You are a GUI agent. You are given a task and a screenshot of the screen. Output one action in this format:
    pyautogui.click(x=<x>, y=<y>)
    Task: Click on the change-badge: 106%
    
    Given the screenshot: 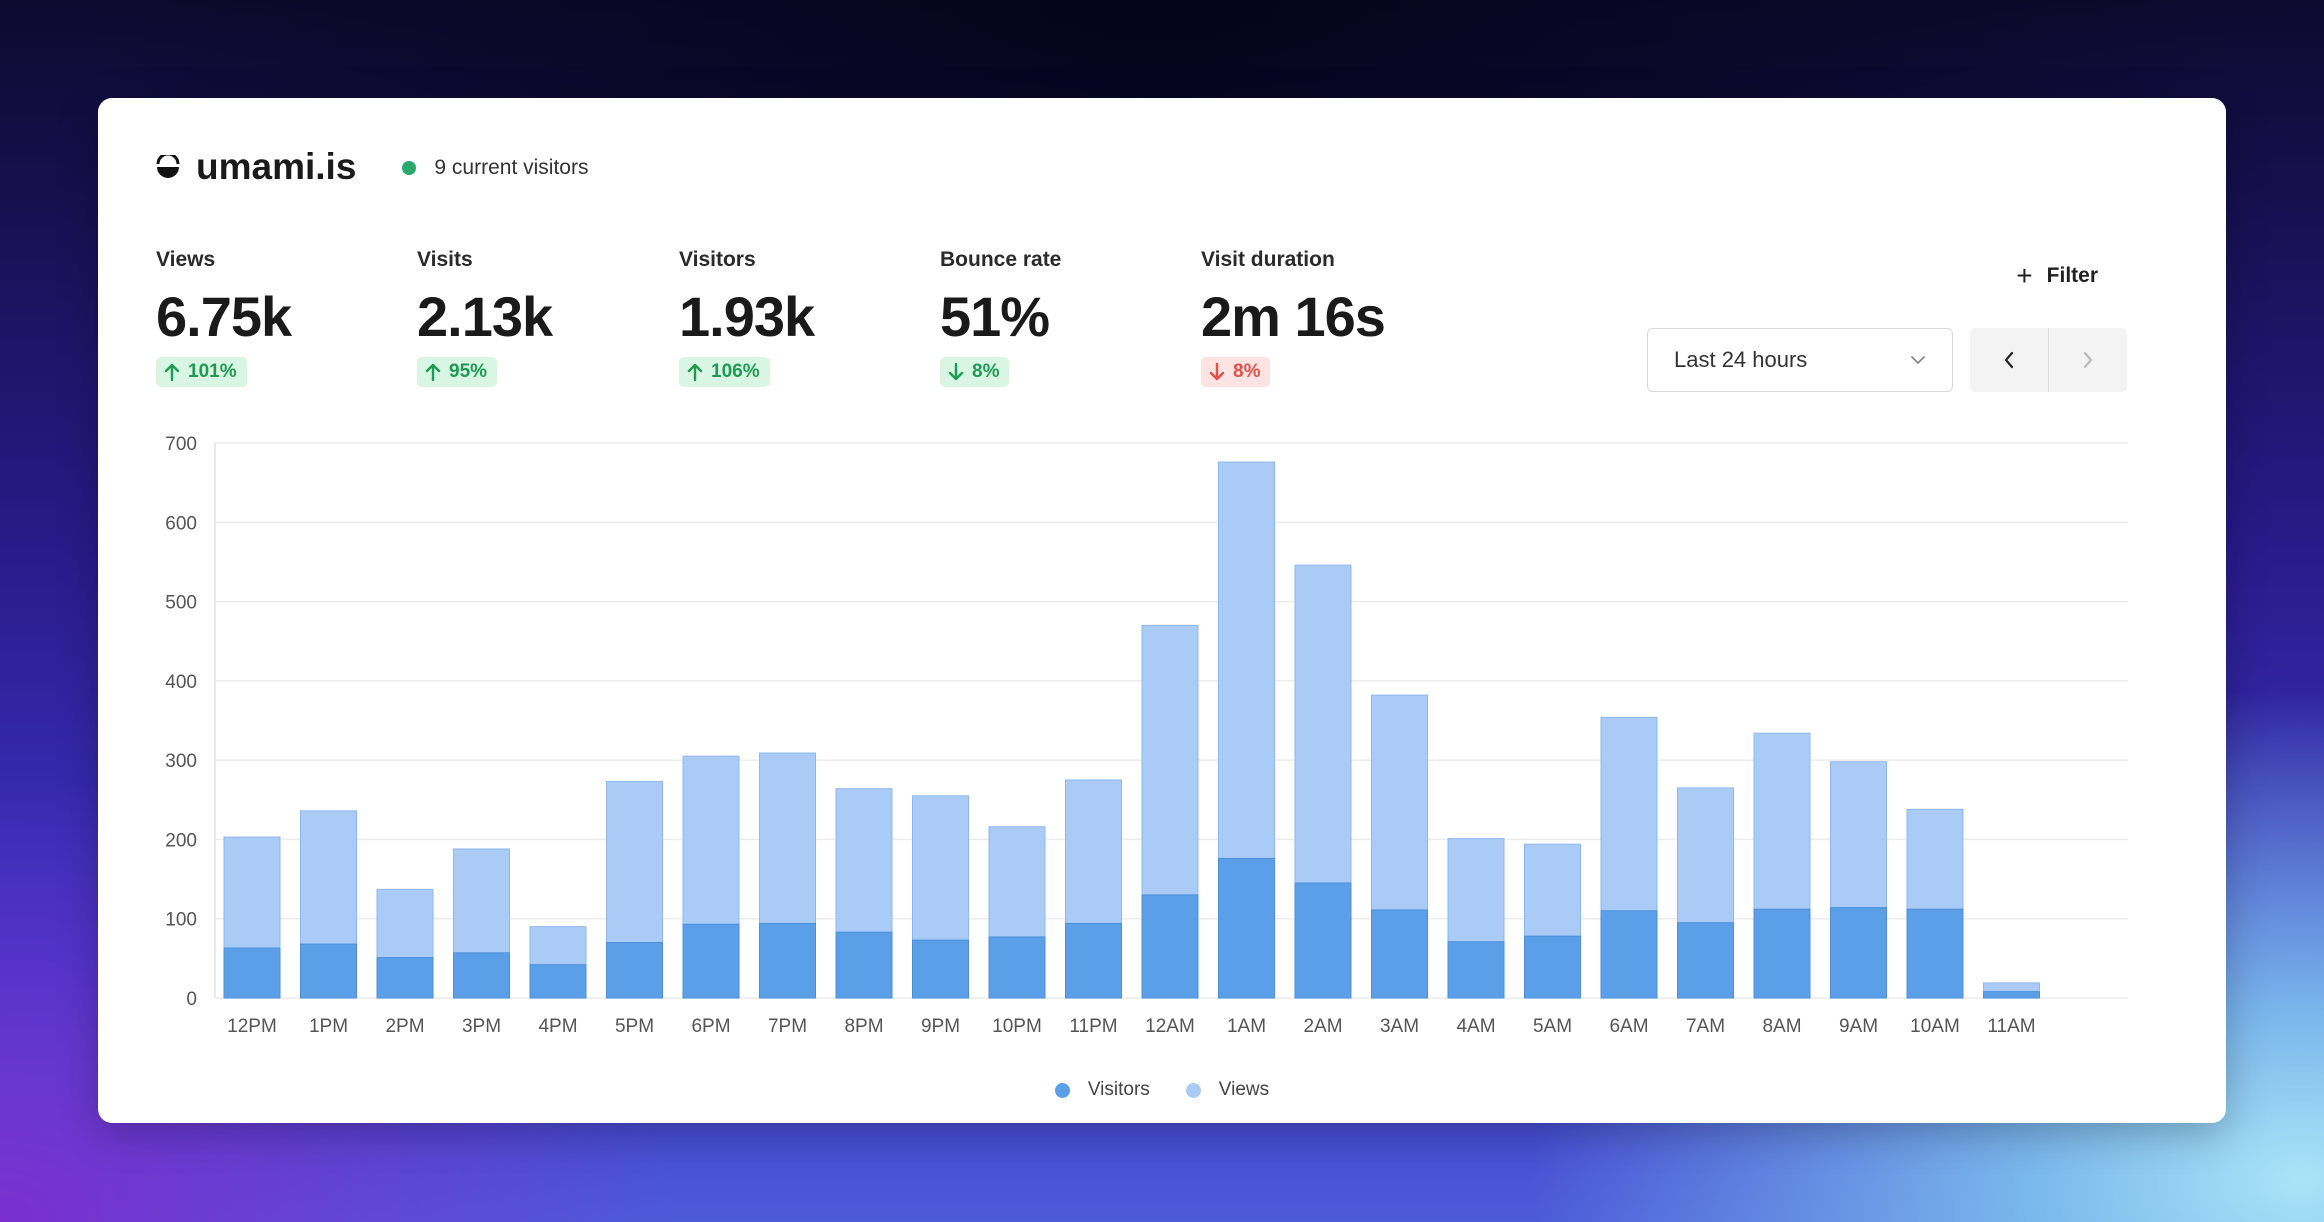 What is the action you would take?
    pyautogui.click(x=724, y=372)
    